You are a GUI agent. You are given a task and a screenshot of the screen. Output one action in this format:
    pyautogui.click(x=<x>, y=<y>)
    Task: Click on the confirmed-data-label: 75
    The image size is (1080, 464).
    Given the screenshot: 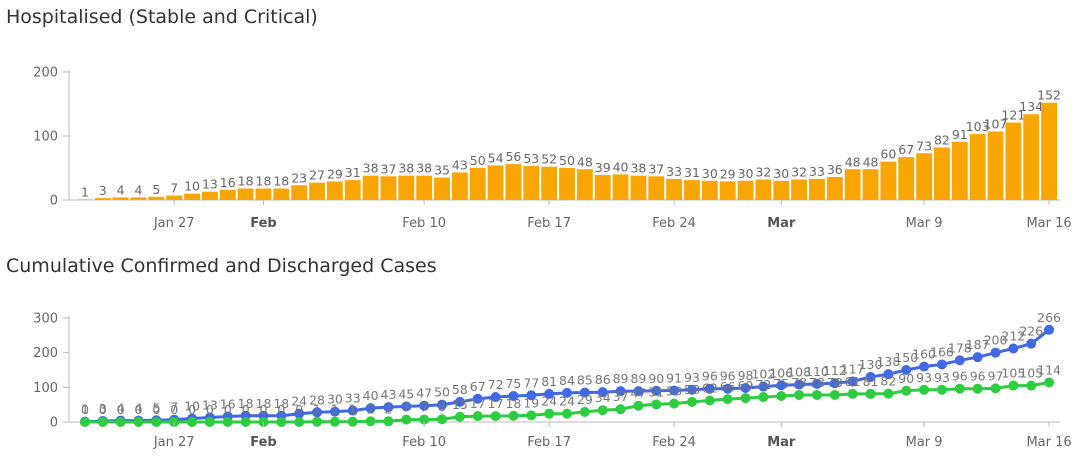 What is the action you would take?
    pyautogui.click(x=513, y=383)
    